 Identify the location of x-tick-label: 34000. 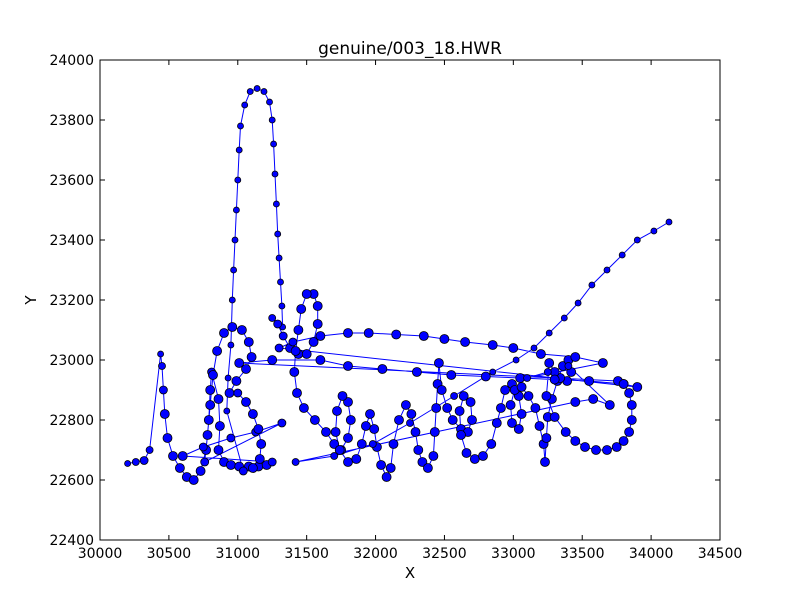
(651, 554).